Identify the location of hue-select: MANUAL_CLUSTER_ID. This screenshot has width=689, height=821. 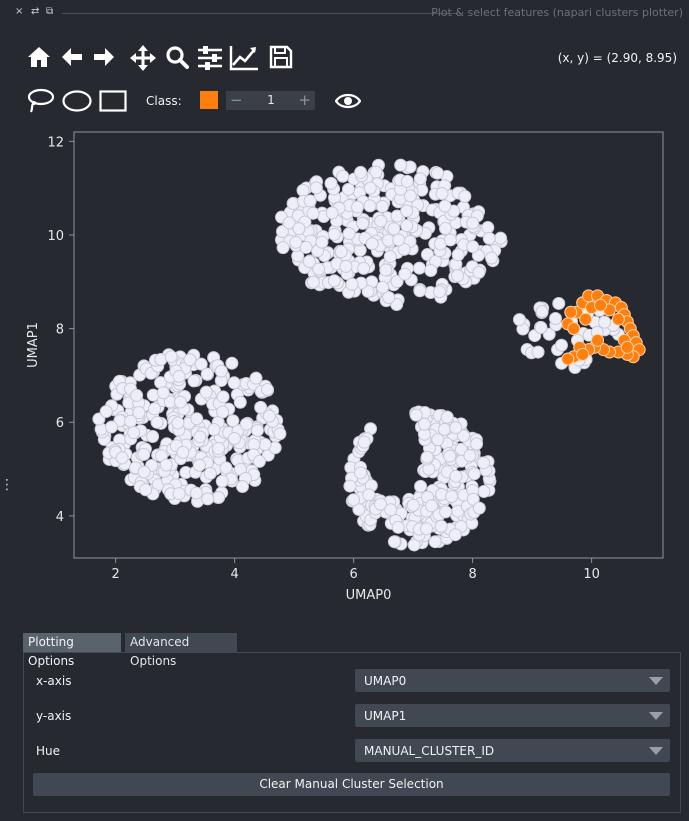
(512, 750).